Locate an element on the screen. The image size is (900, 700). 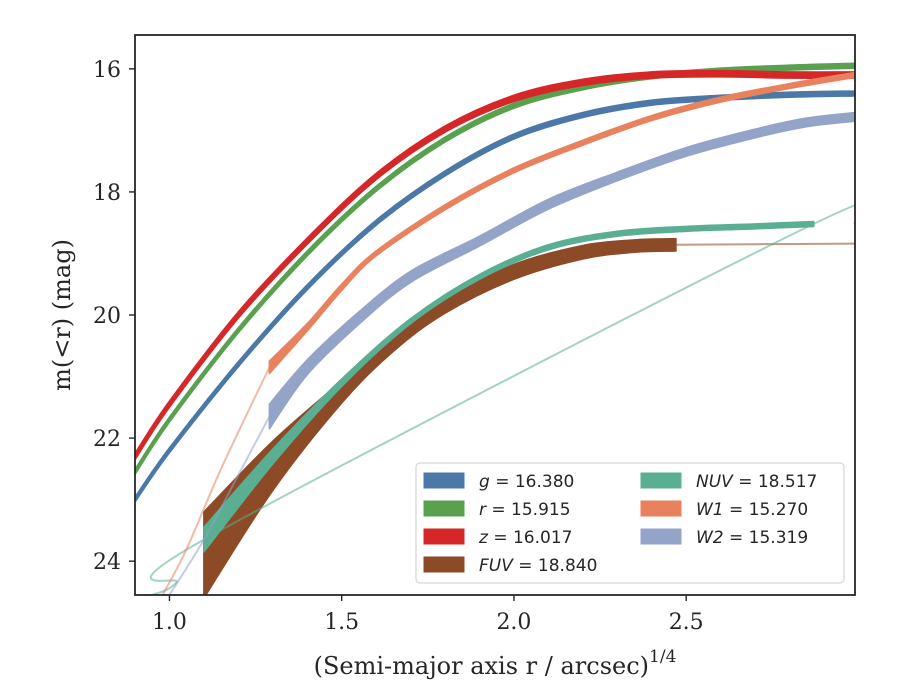
legend-value: = 18.840 is located at coordinates (555, 566).